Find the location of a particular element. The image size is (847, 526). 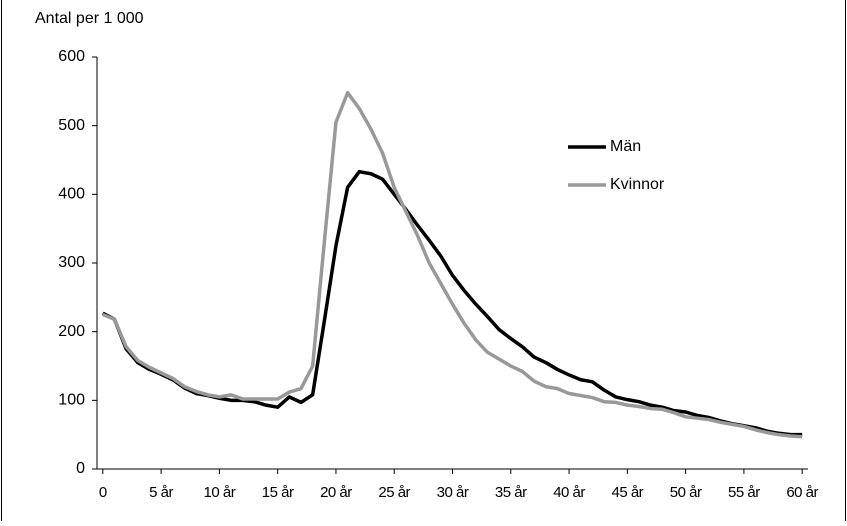

x-tick-label: 10 år is located at coordinates (220, 492).